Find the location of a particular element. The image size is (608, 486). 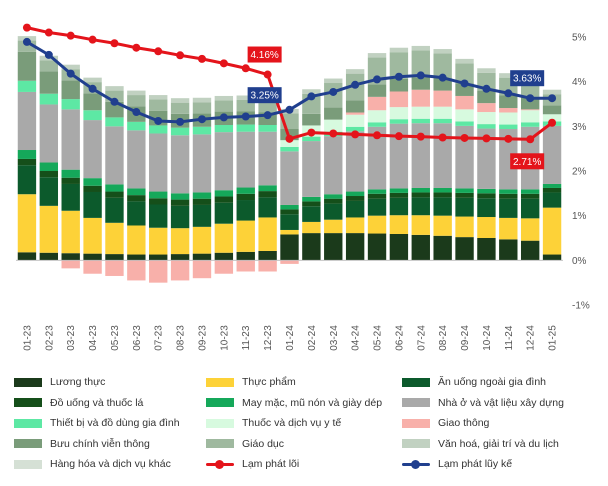

x-tick-label: 05-23 is located at coordinates (115, 338).